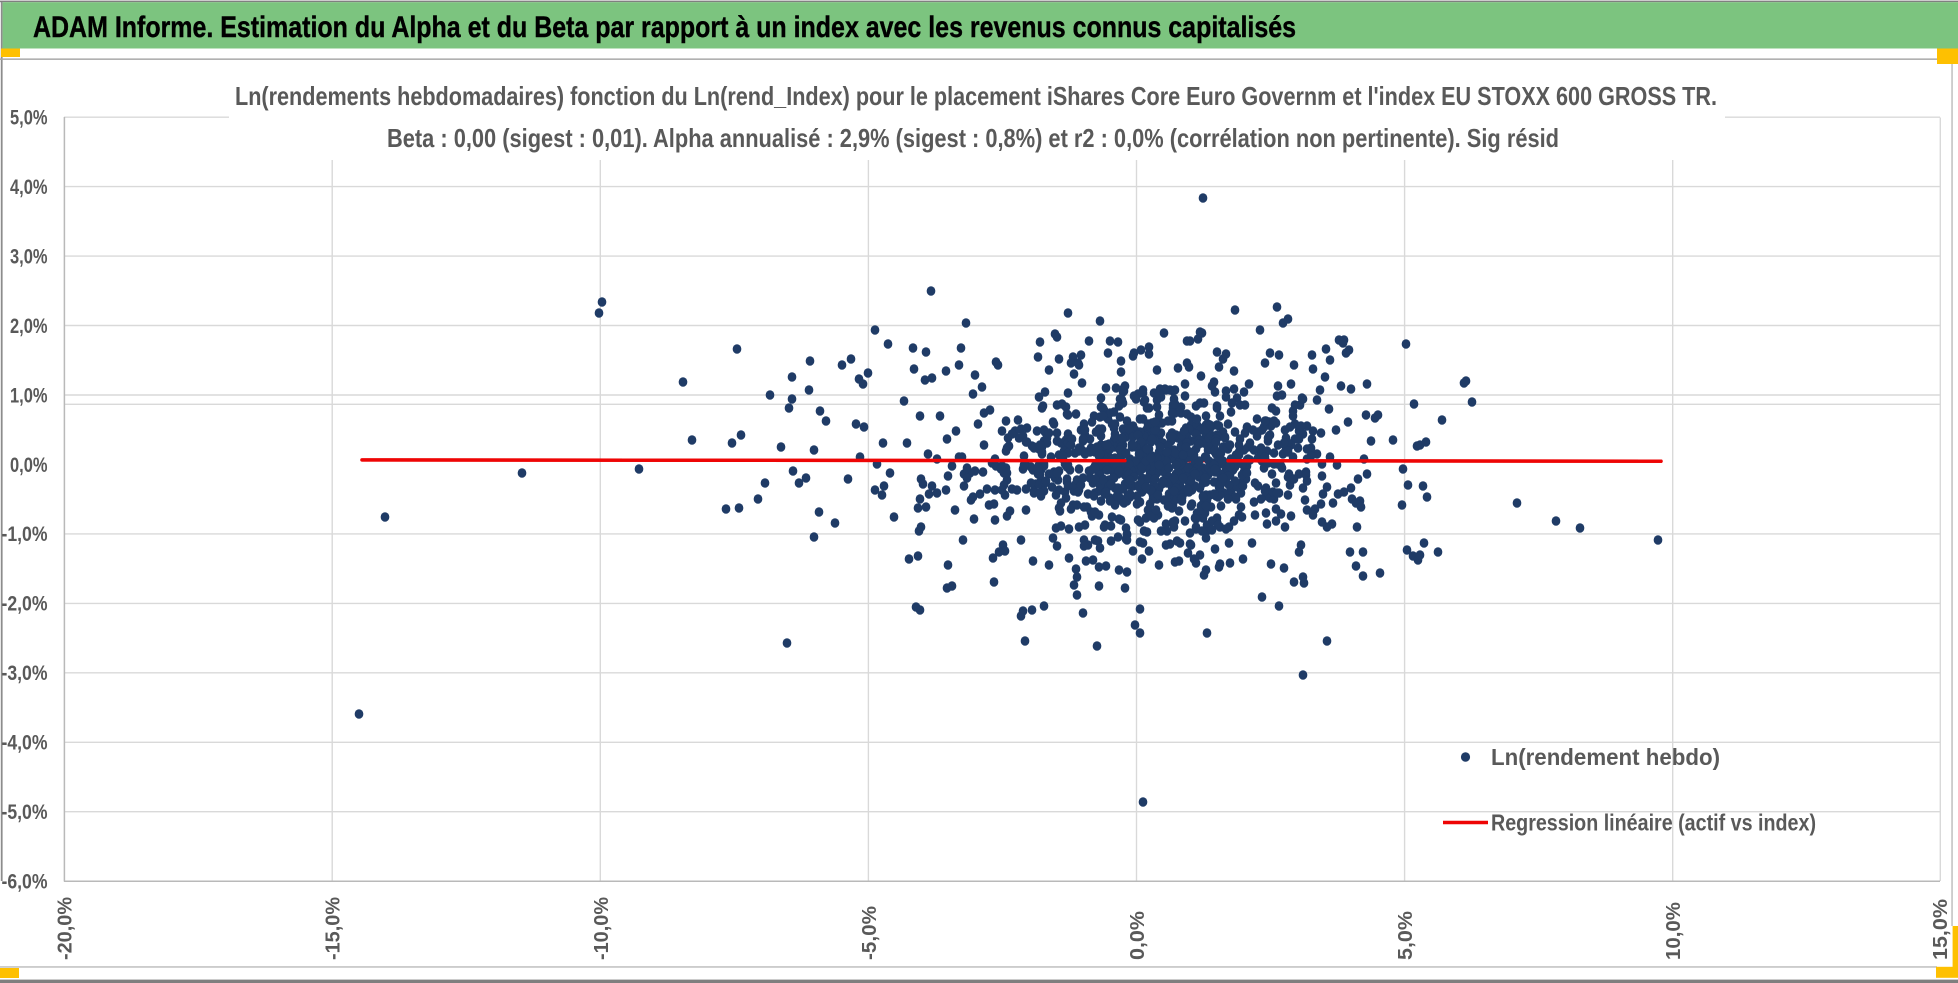 This screenshot has height=983, width=1958. Describe the element at coordinates (25, 743) in the screenshot. I see `svg-text: -4,0%` at that location.